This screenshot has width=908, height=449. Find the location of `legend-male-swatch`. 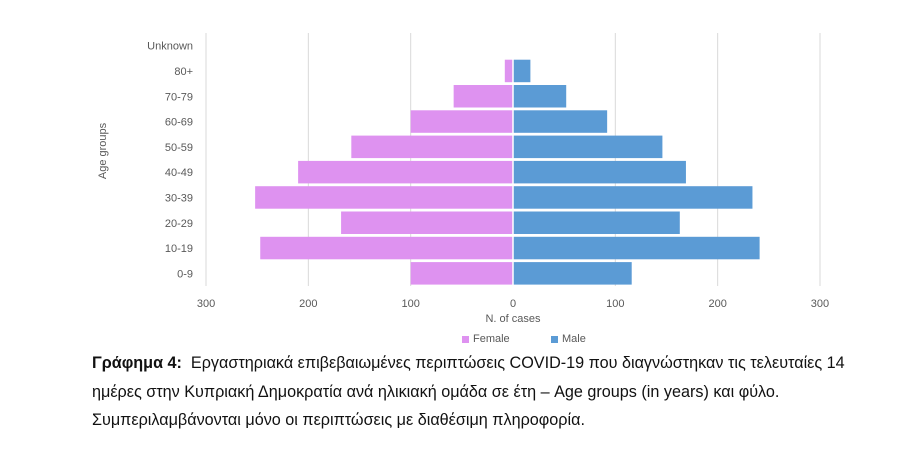

legend-male-swatch is located at coordinates (554, 339).